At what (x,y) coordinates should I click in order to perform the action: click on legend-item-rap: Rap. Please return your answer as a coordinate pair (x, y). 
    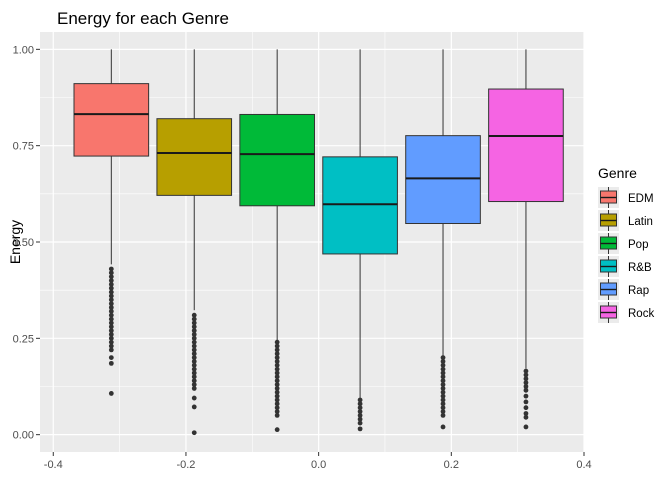
    Looking at the image, I should click on (623, 289).